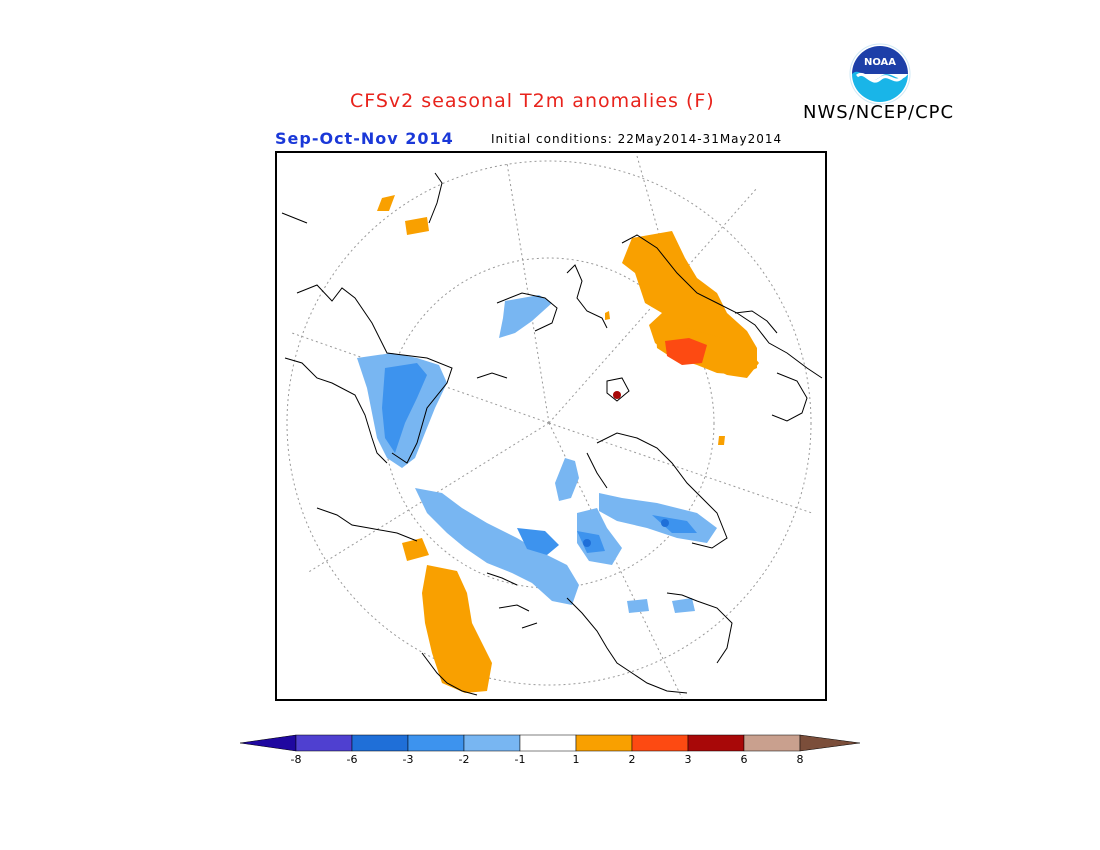 The width and height of the screenshot is (1100, 850). I want to click on noaa-logo-text: NOAA, so click(880, 62).